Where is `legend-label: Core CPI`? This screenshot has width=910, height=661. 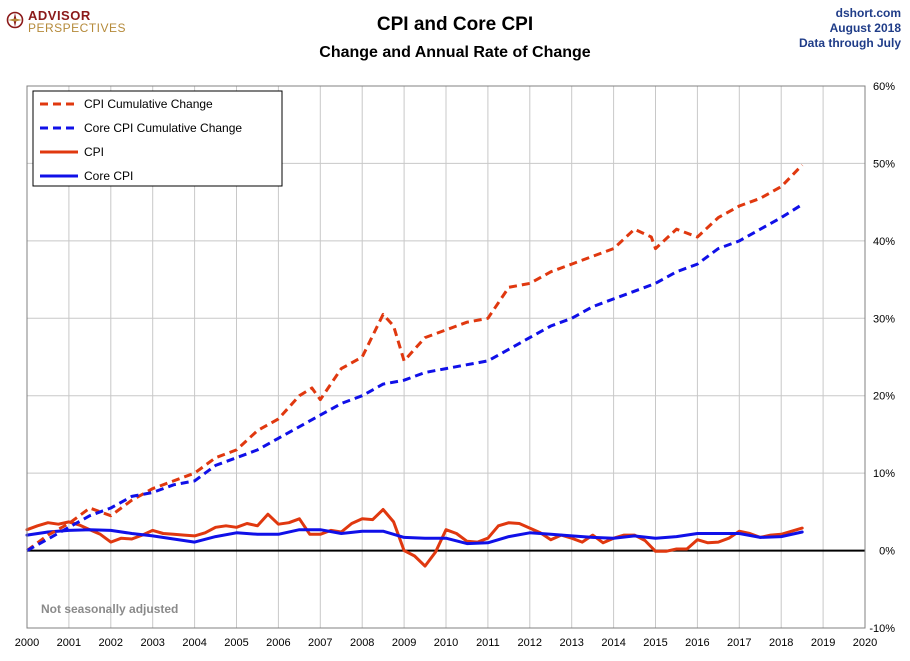 legend-label: Core CPI is located at coordinates (108, 176).